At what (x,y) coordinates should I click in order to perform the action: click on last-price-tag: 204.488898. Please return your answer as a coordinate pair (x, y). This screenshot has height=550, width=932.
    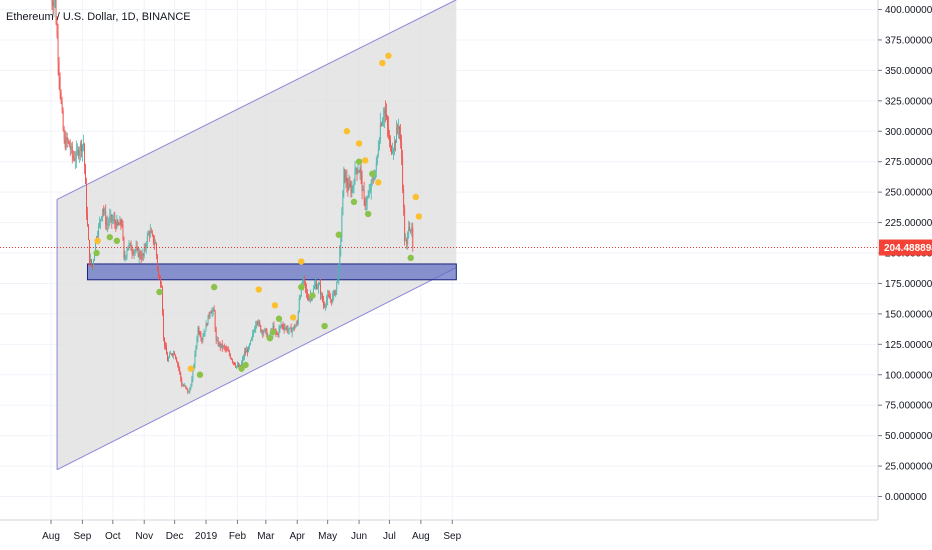
    Looking at the image, I should click on (905, 247).